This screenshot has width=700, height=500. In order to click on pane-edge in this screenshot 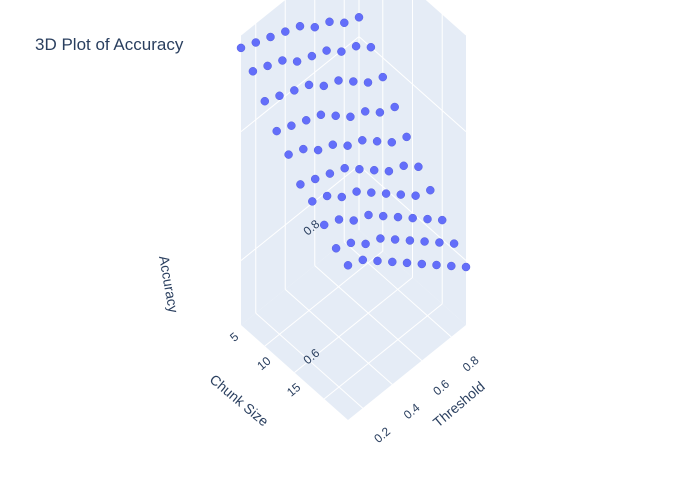, I will do `click(446, 18)`.